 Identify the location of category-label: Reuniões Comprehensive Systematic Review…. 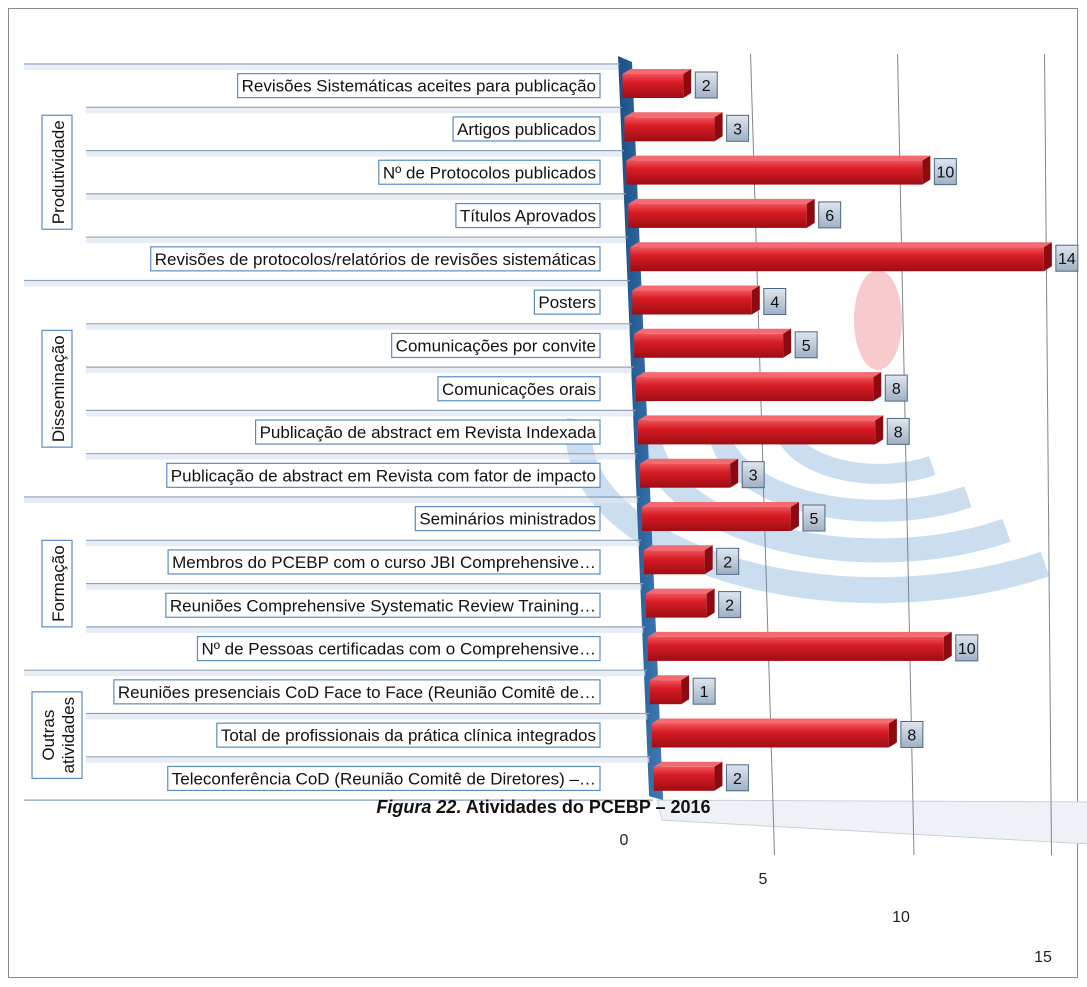
(383, 605).